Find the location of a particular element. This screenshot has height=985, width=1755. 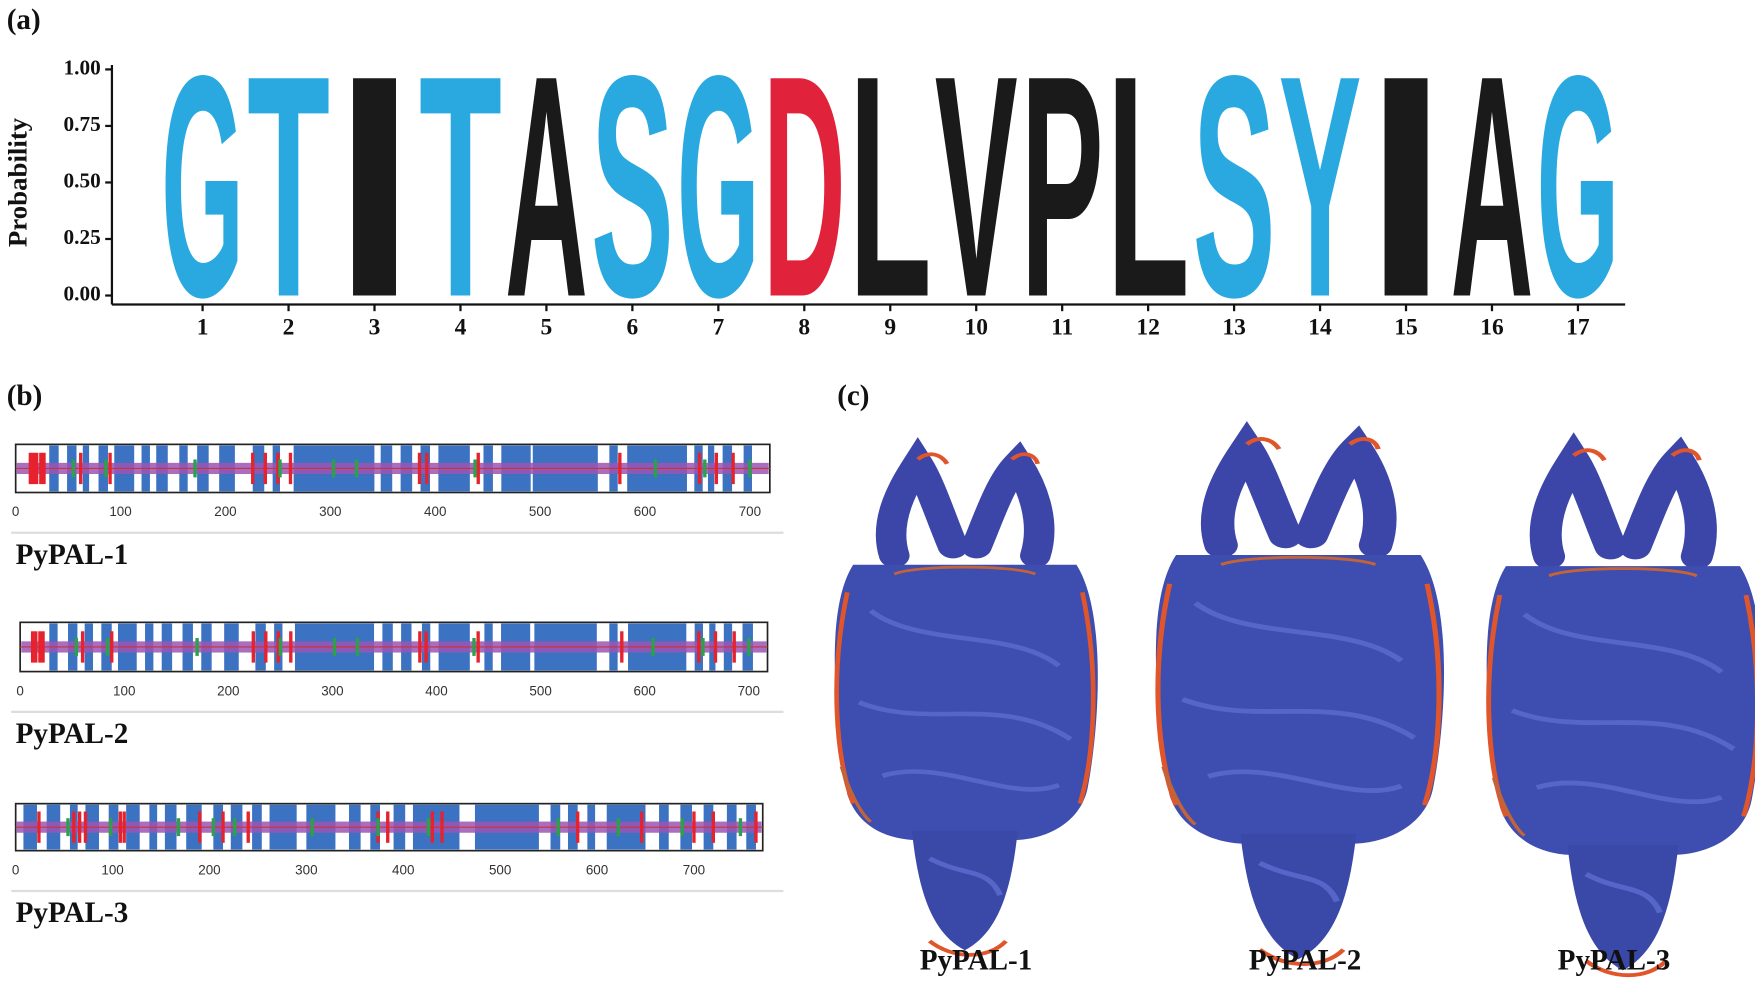

x-tick-label: 5 is located at coordinates (547, 327).